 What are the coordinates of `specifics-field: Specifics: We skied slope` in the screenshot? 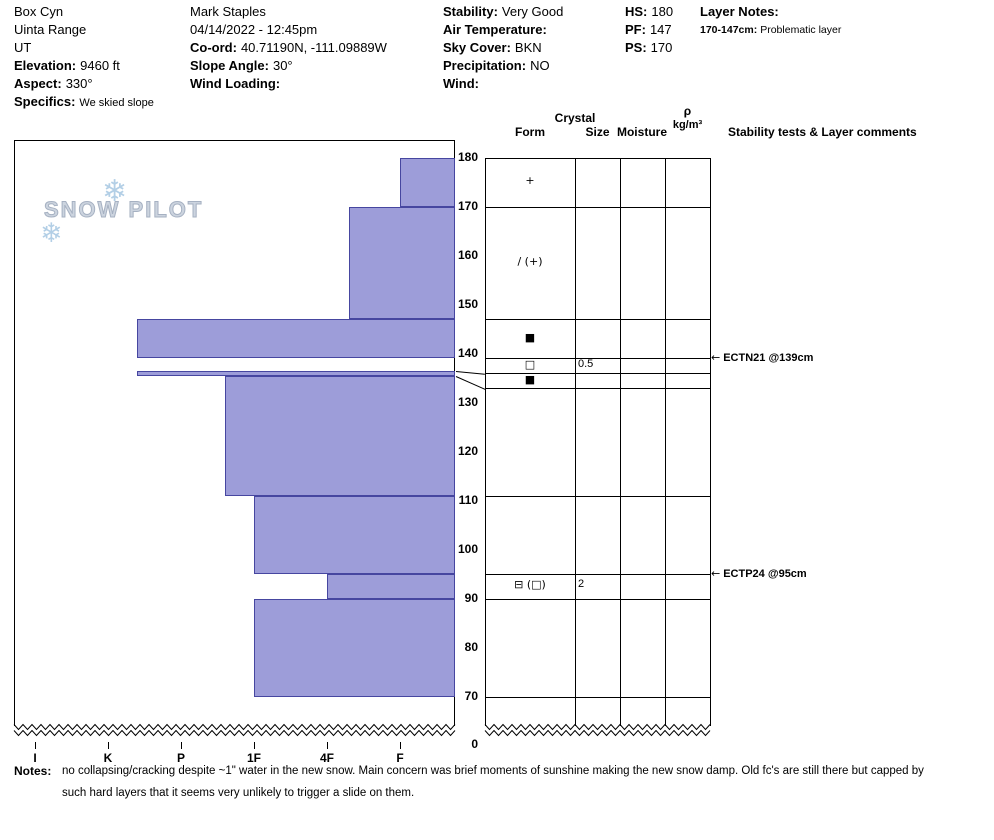 It's located at (84, 101).